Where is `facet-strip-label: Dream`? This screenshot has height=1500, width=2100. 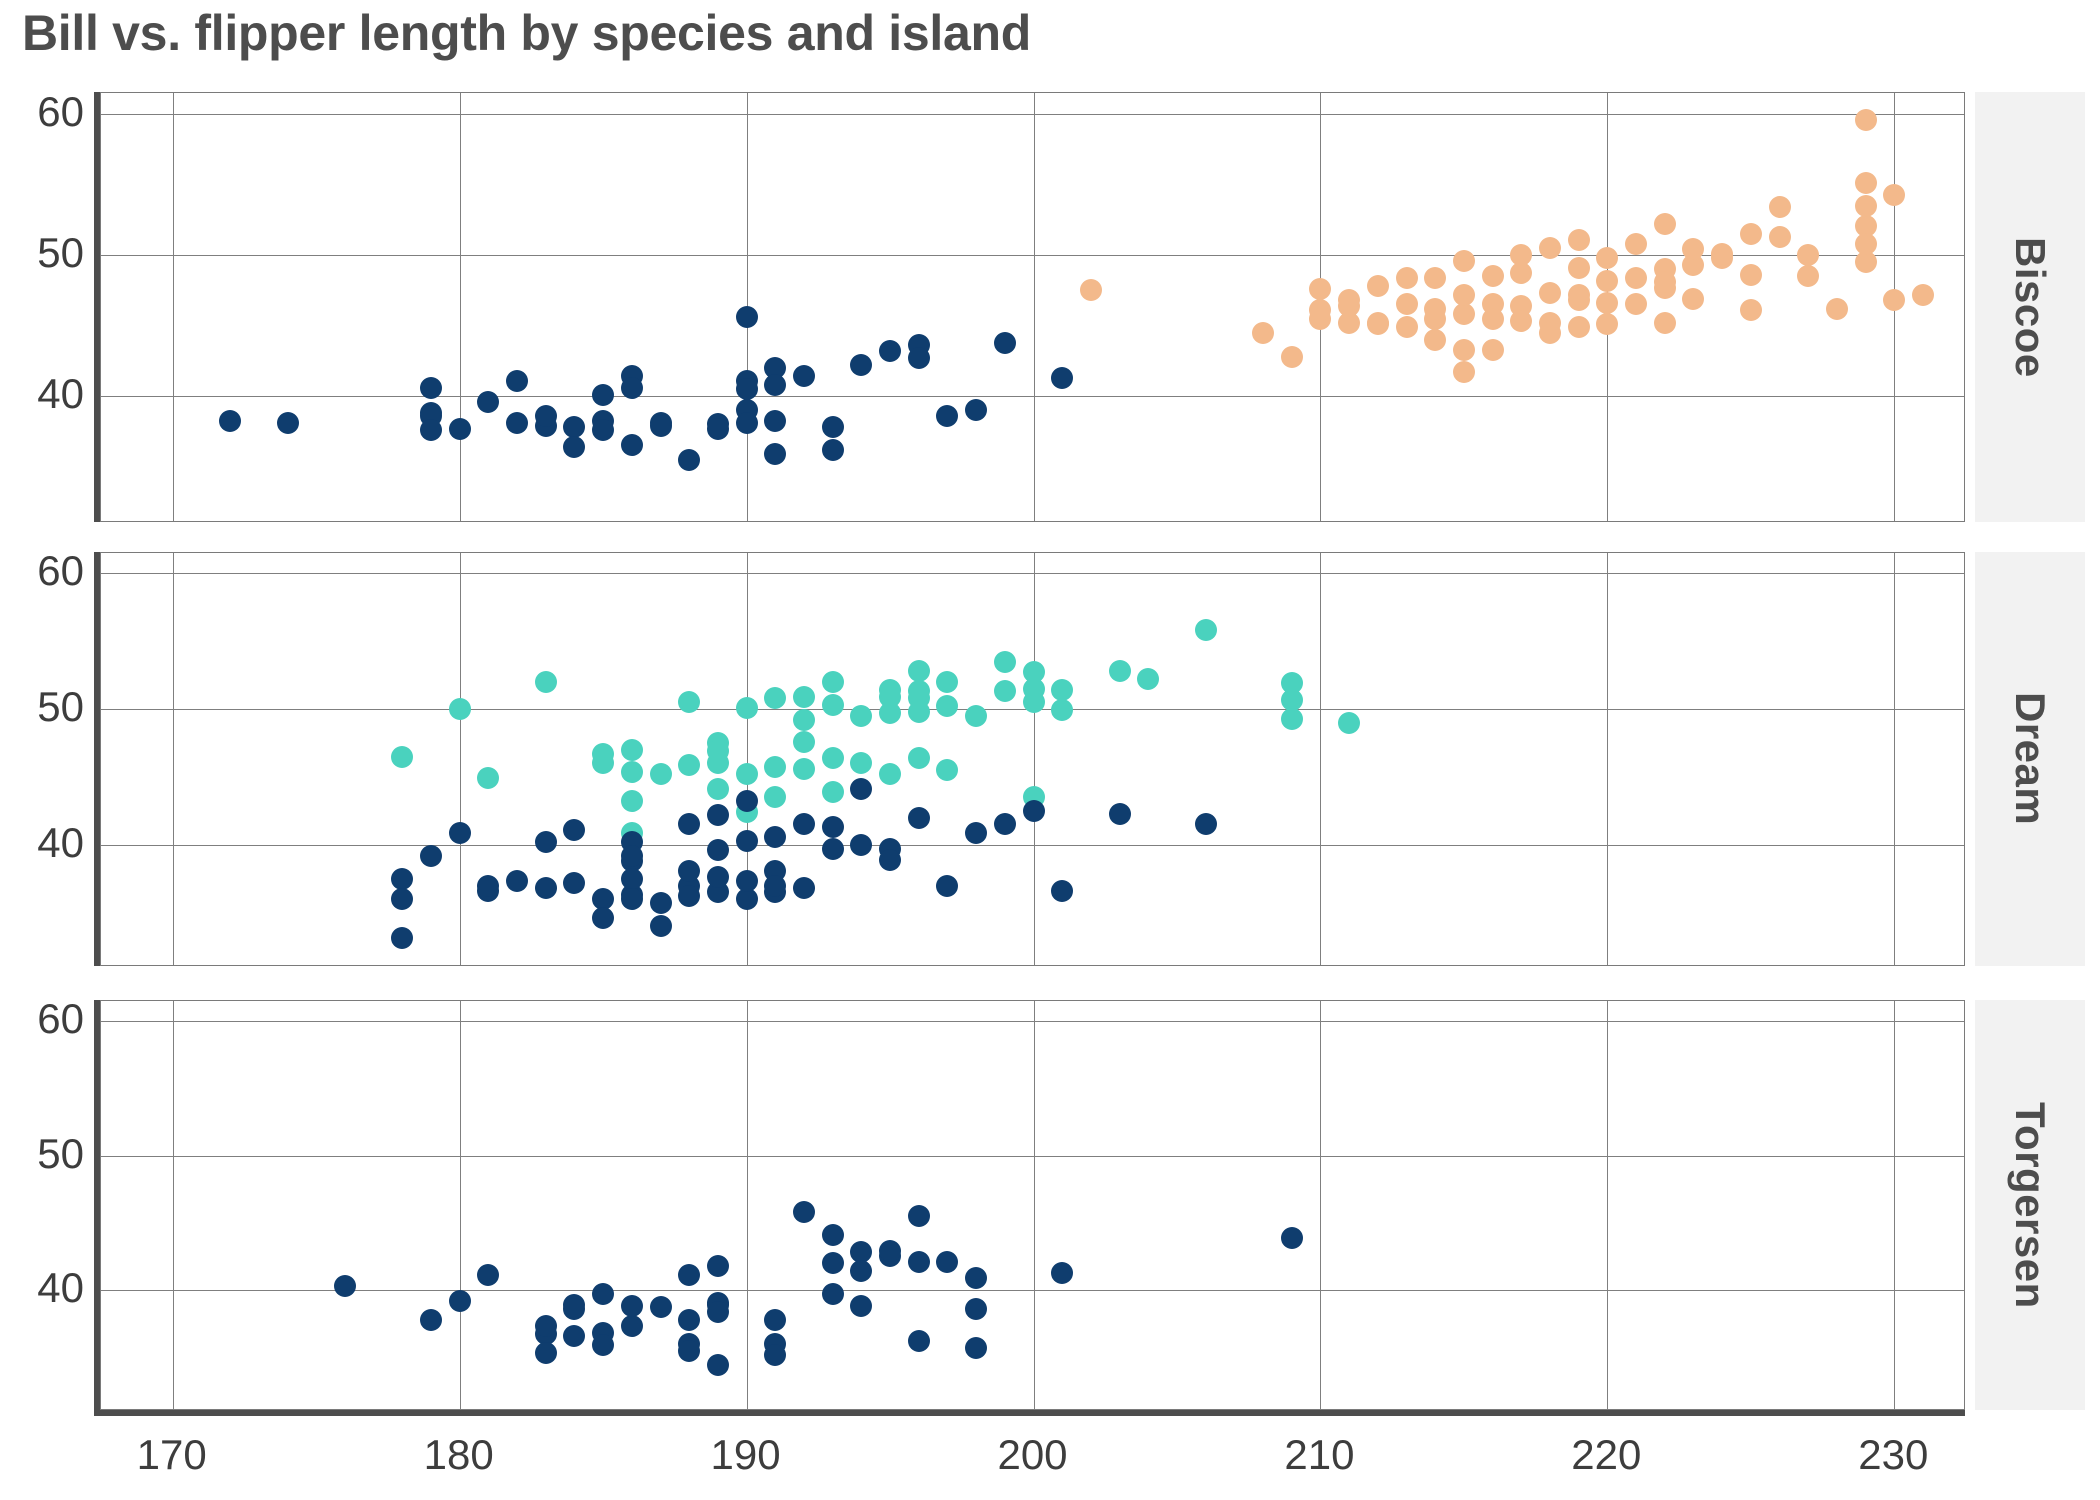
facet-strip-label: Dream is located at coordinates (2030, 759).